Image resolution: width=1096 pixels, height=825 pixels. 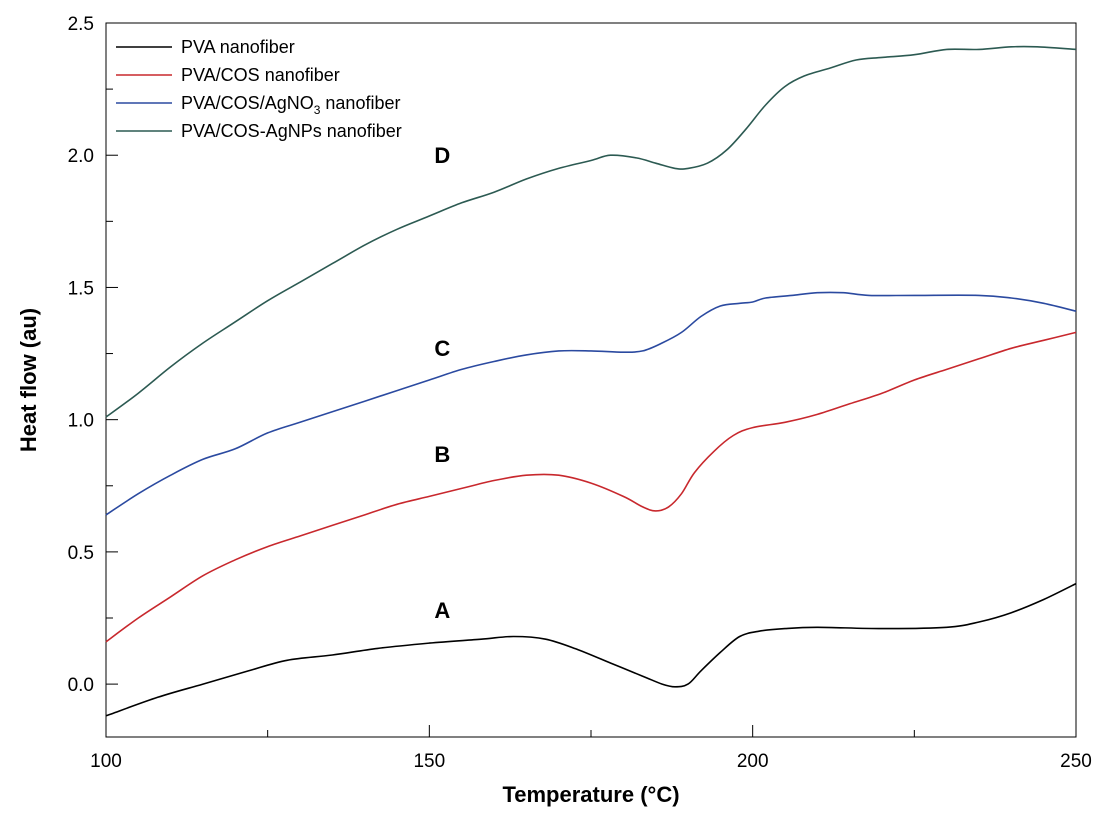 What do you see at coordinates (93, 355) in the screenshot?
I see `y-axis-ticks: 0.0 0.5 1.0 1.5 2.0 2.5` at bounding box center [93, 355].